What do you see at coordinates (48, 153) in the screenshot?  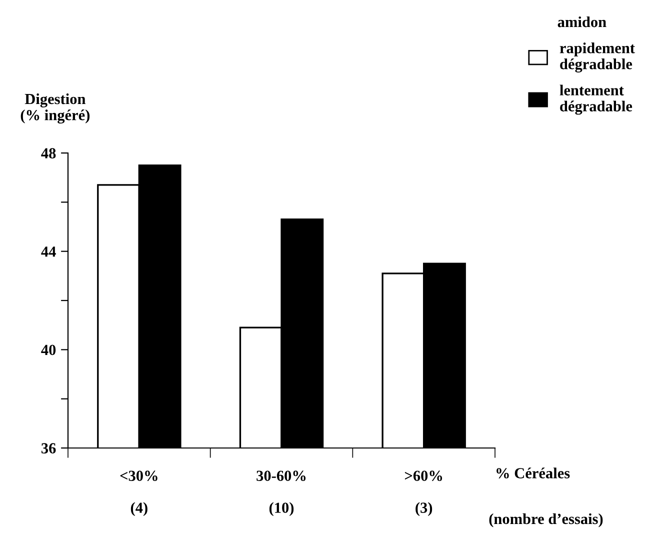 I see `y-tick-label: 48` at bounding box center [48, 153].